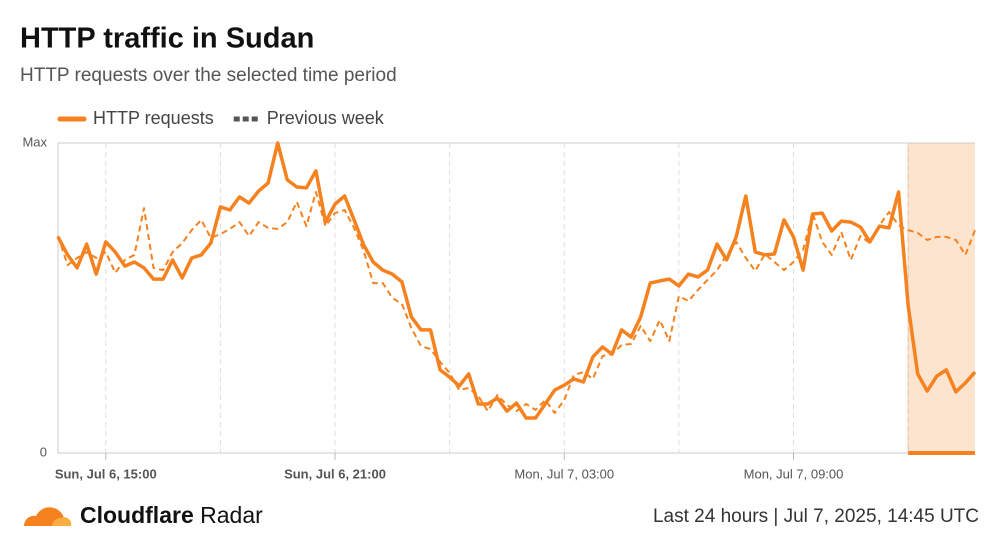 This screenshot has height=553, width=1000. What do you see at coordinates (167, 39) in the screenshot?
I see `chart-title: HTTP traffic in Sudan` at bounding box center [167, 39].